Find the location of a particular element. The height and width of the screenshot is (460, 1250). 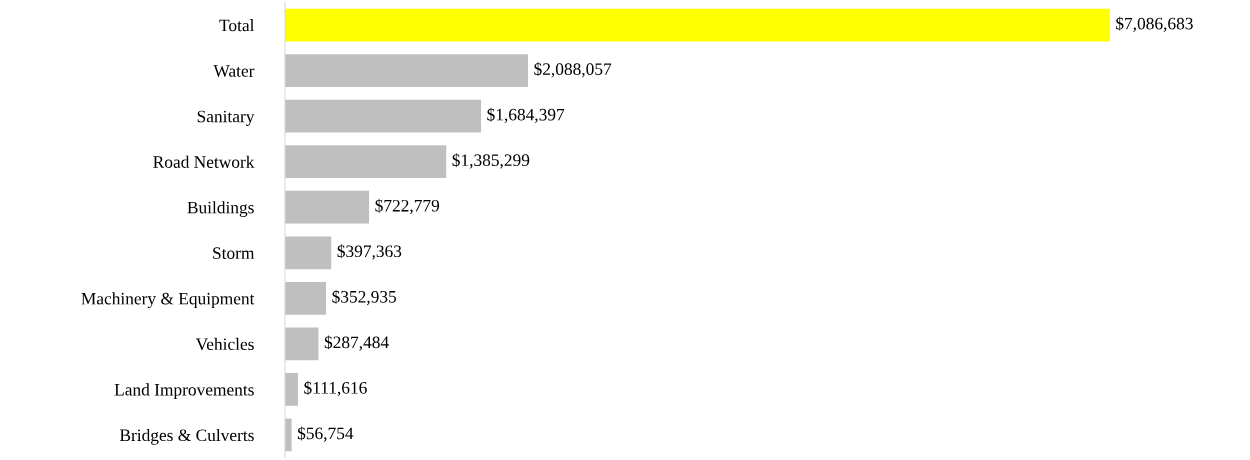

data-label: $397,363 is located at coordinates (369, 252).